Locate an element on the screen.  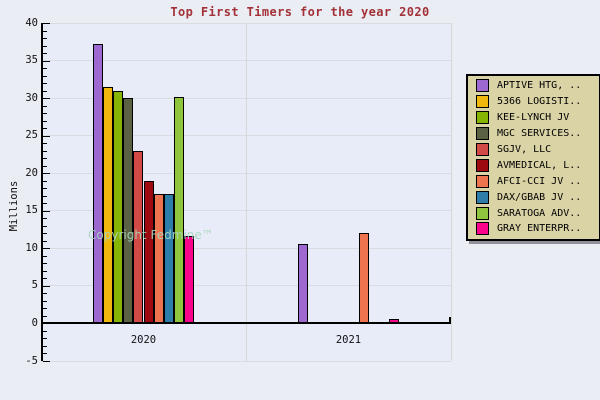
legend-item: 5366 LOGISTI.. is located at coordinates (537, 102).